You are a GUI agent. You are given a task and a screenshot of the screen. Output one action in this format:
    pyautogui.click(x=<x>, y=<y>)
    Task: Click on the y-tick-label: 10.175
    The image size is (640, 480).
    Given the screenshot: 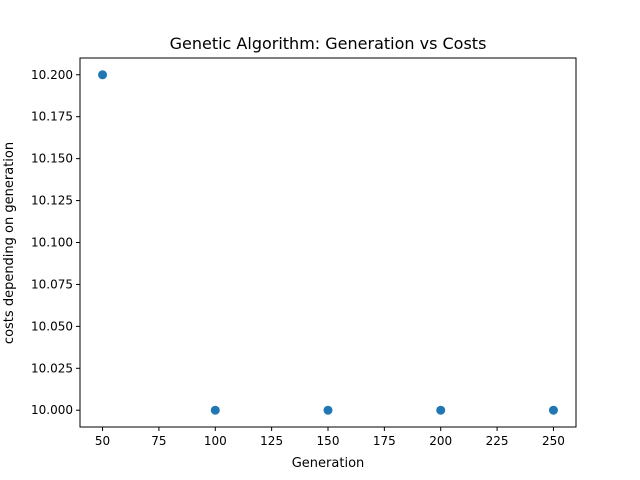 What is the action you would take?
    pyautogui.click(x=52, y=117)
    